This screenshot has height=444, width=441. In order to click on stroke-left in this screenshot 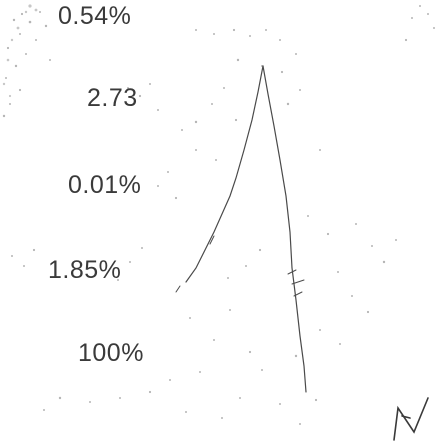, I will do `click(224, 174)`.